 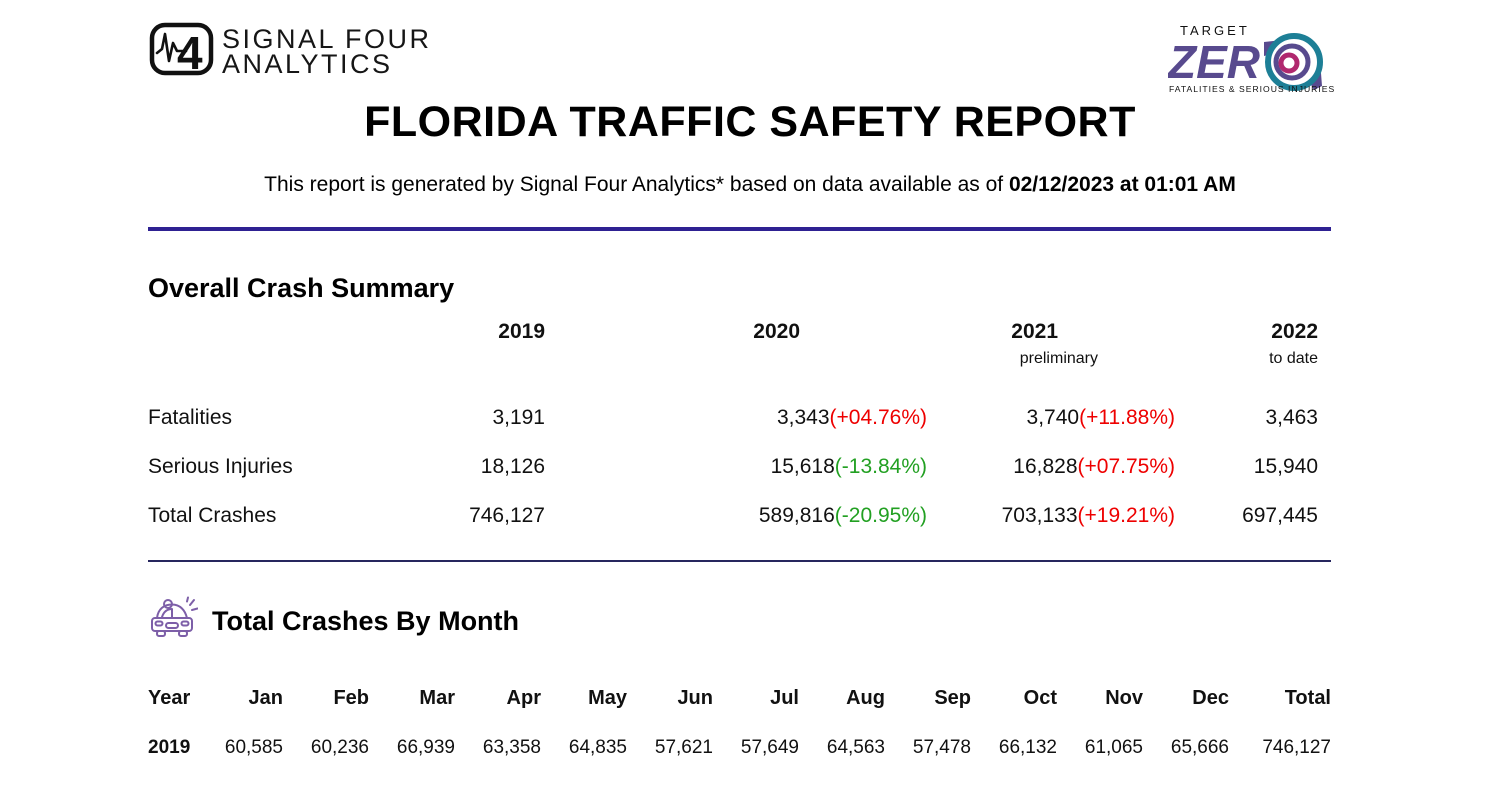 I want to click on summary-col-2021: 2021 preliminary, so click(x=1054, y=343).